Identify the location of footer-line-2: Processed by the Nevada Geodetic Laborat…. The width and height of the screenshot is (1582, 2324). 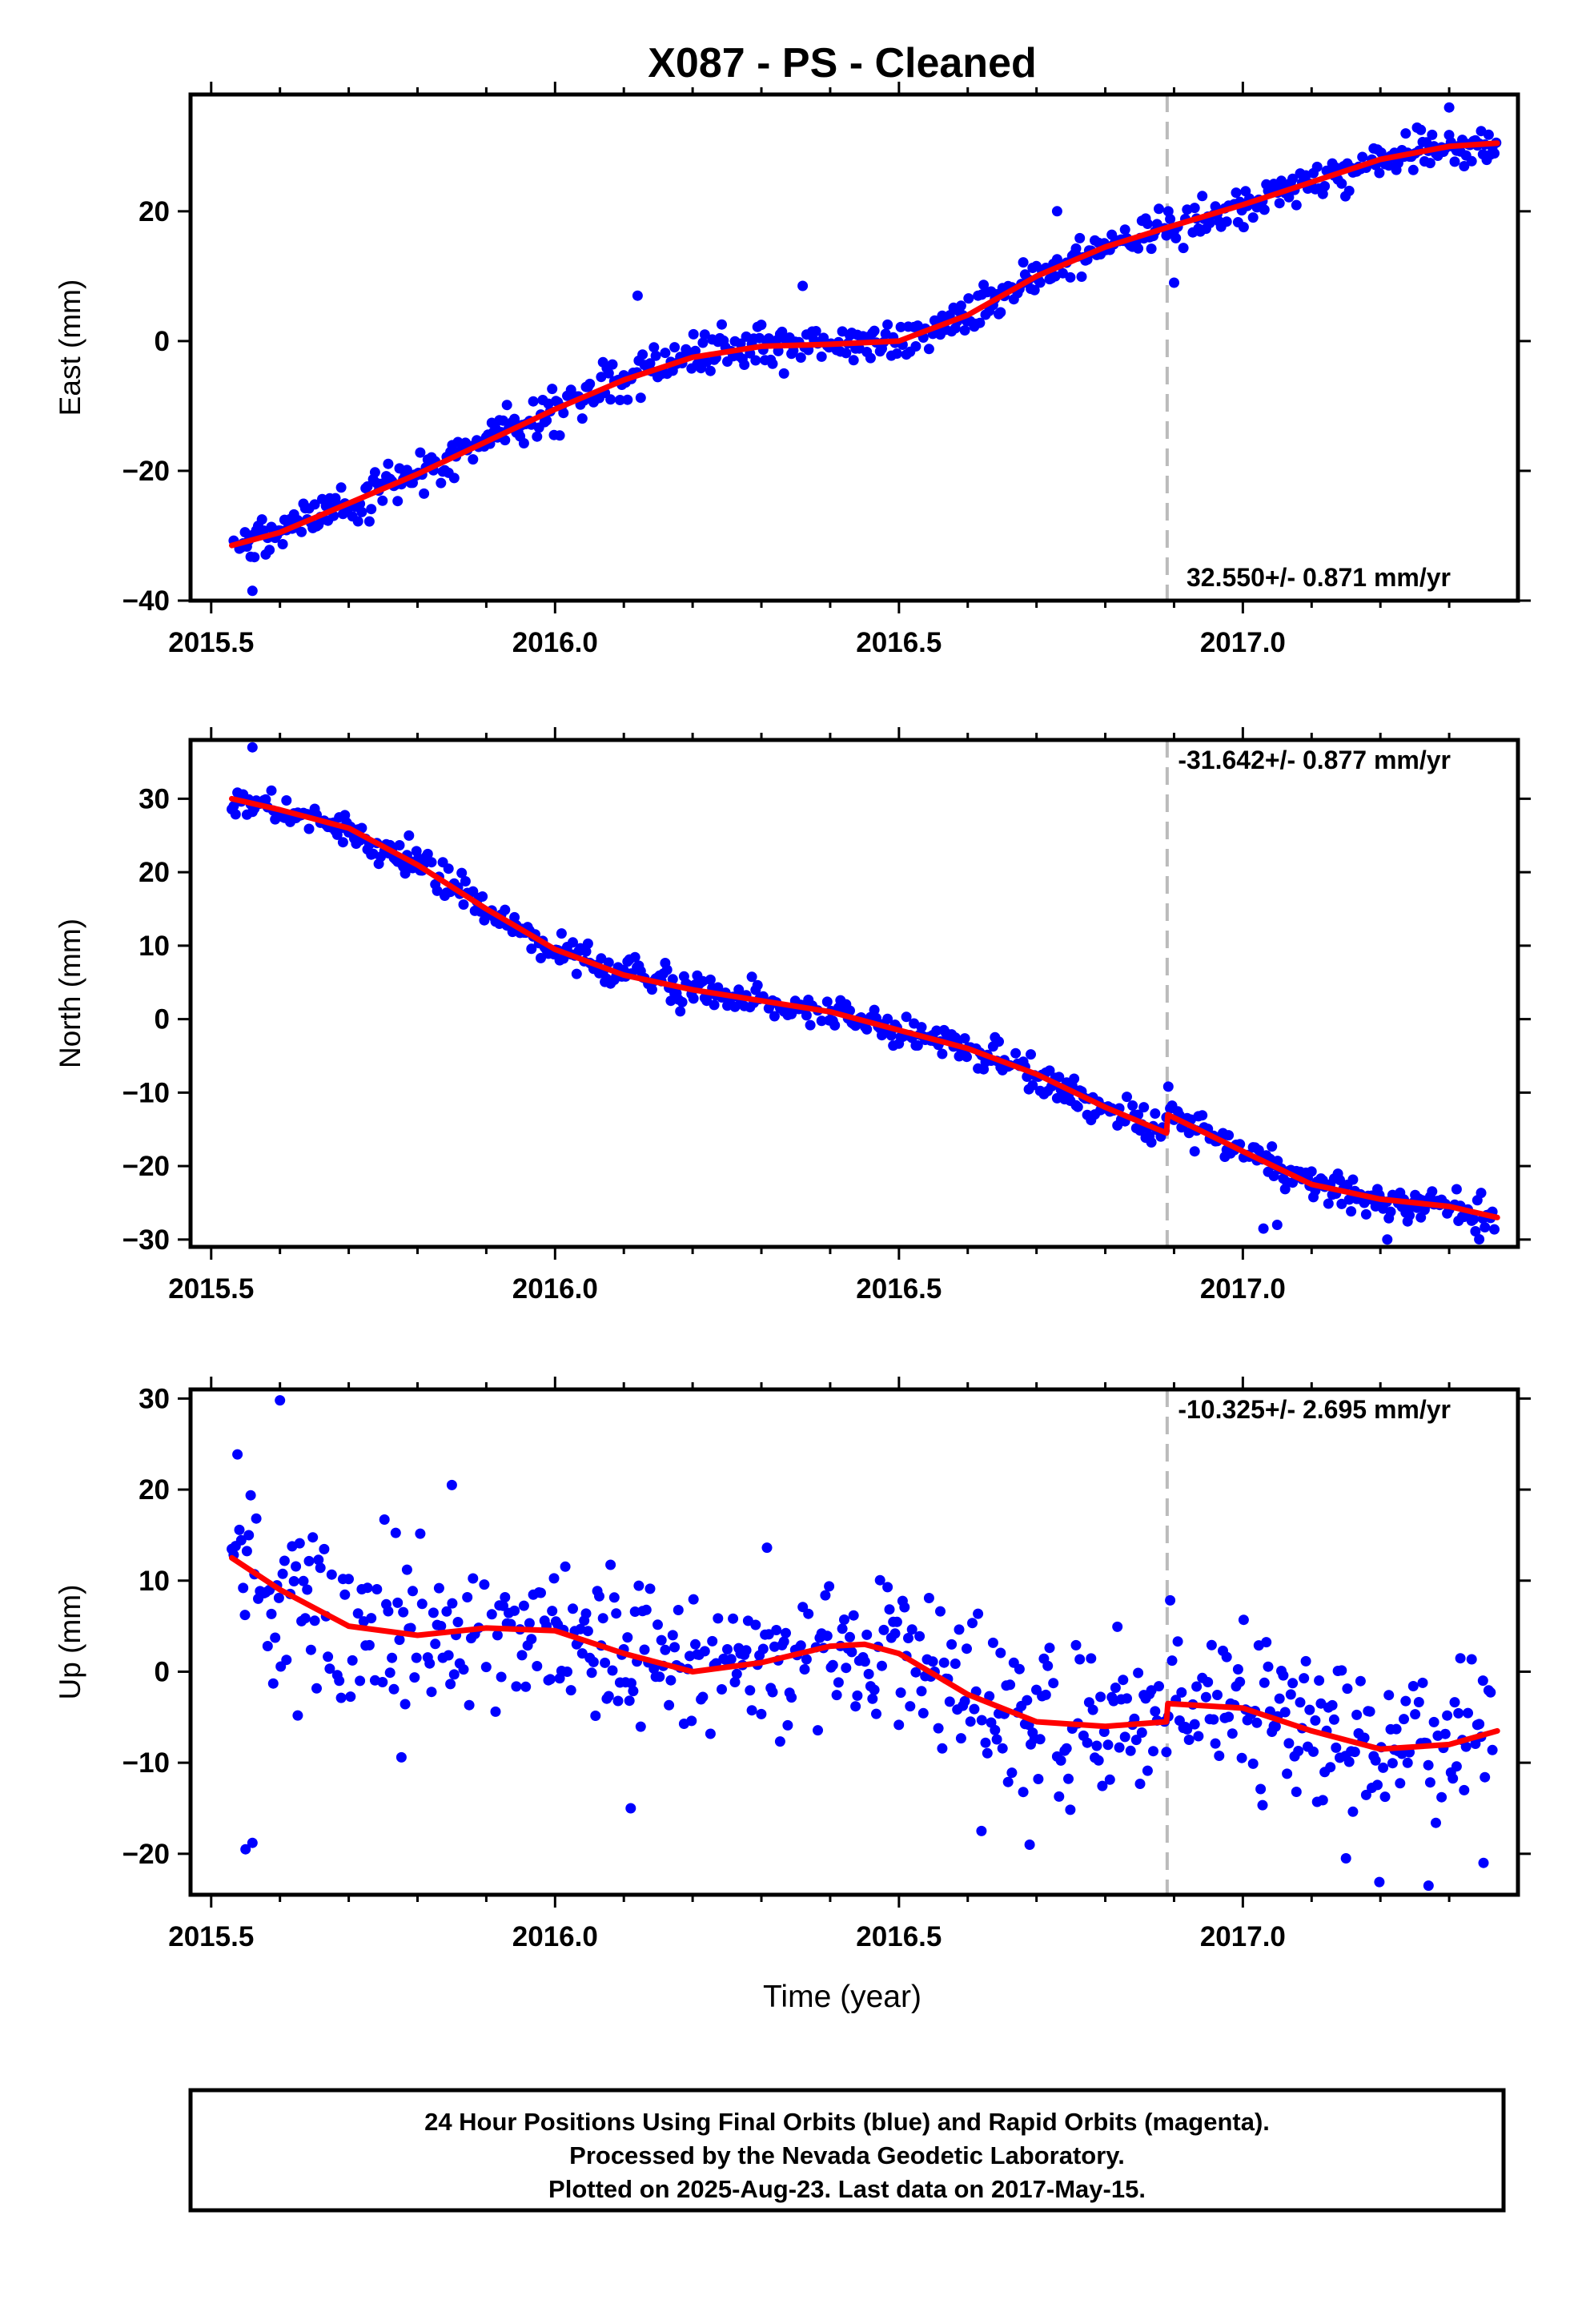
(847, 2155).